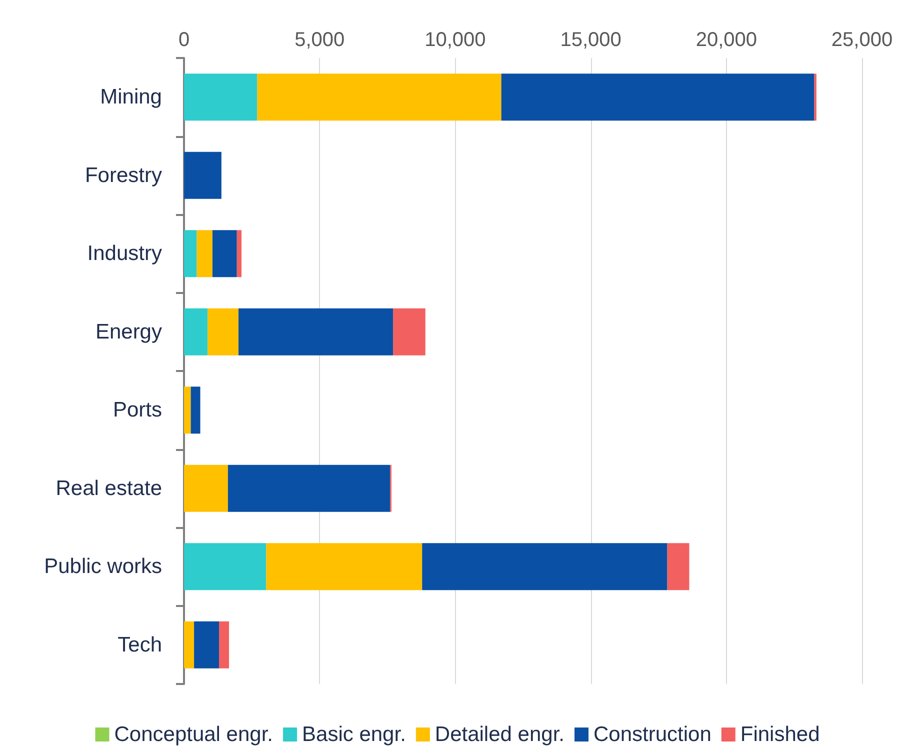 The height and width of the screenshot is (754, 915). Describe the element at coordinates (140, 644) in the screenshot. I see `y-tick-label: Tech` at that location.